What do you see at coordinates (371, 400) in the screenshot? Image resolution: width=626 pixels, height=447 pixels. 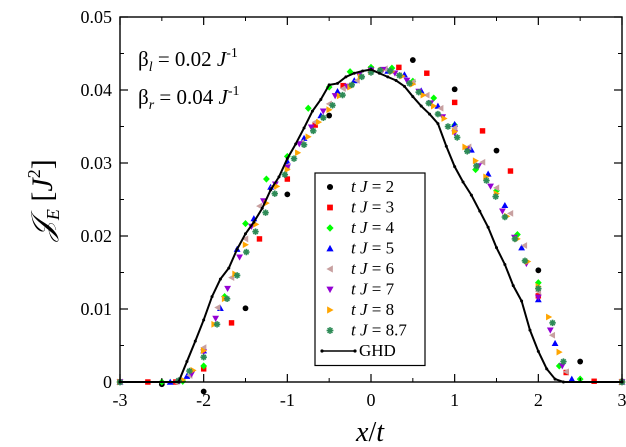 I see `x-tick-label: 0` at bounding box center [371, 400].